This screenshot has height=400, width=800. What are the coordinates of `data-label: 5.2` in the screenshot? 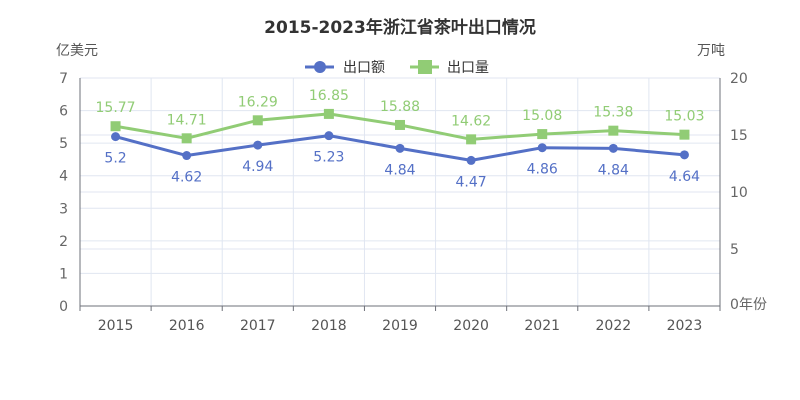 It's located at (115, 159).